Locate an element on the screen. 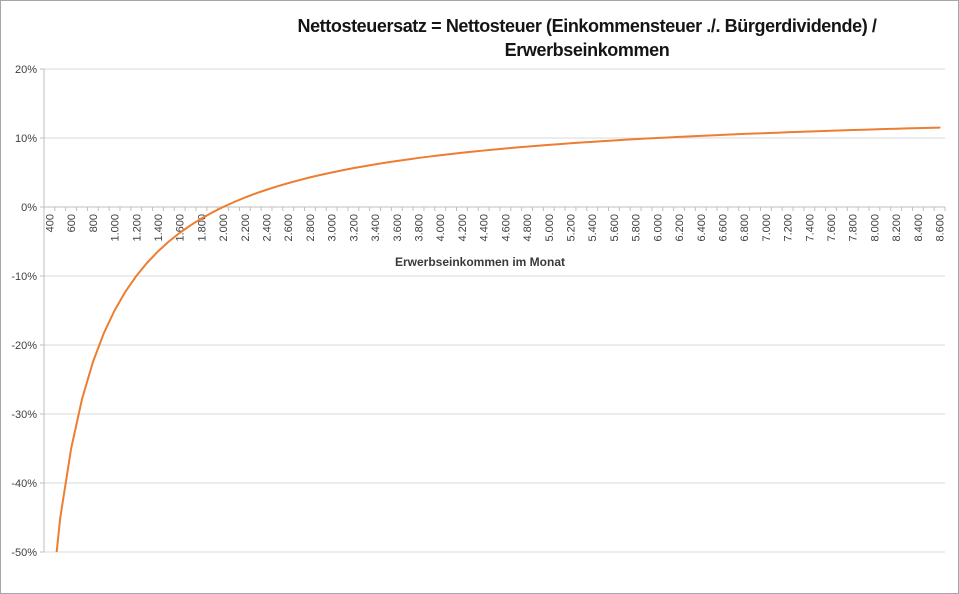 Image resolution: width=959 pixels, height=594 pixels. x-tick-label: 6.000 is located at coordinates (658, 228).